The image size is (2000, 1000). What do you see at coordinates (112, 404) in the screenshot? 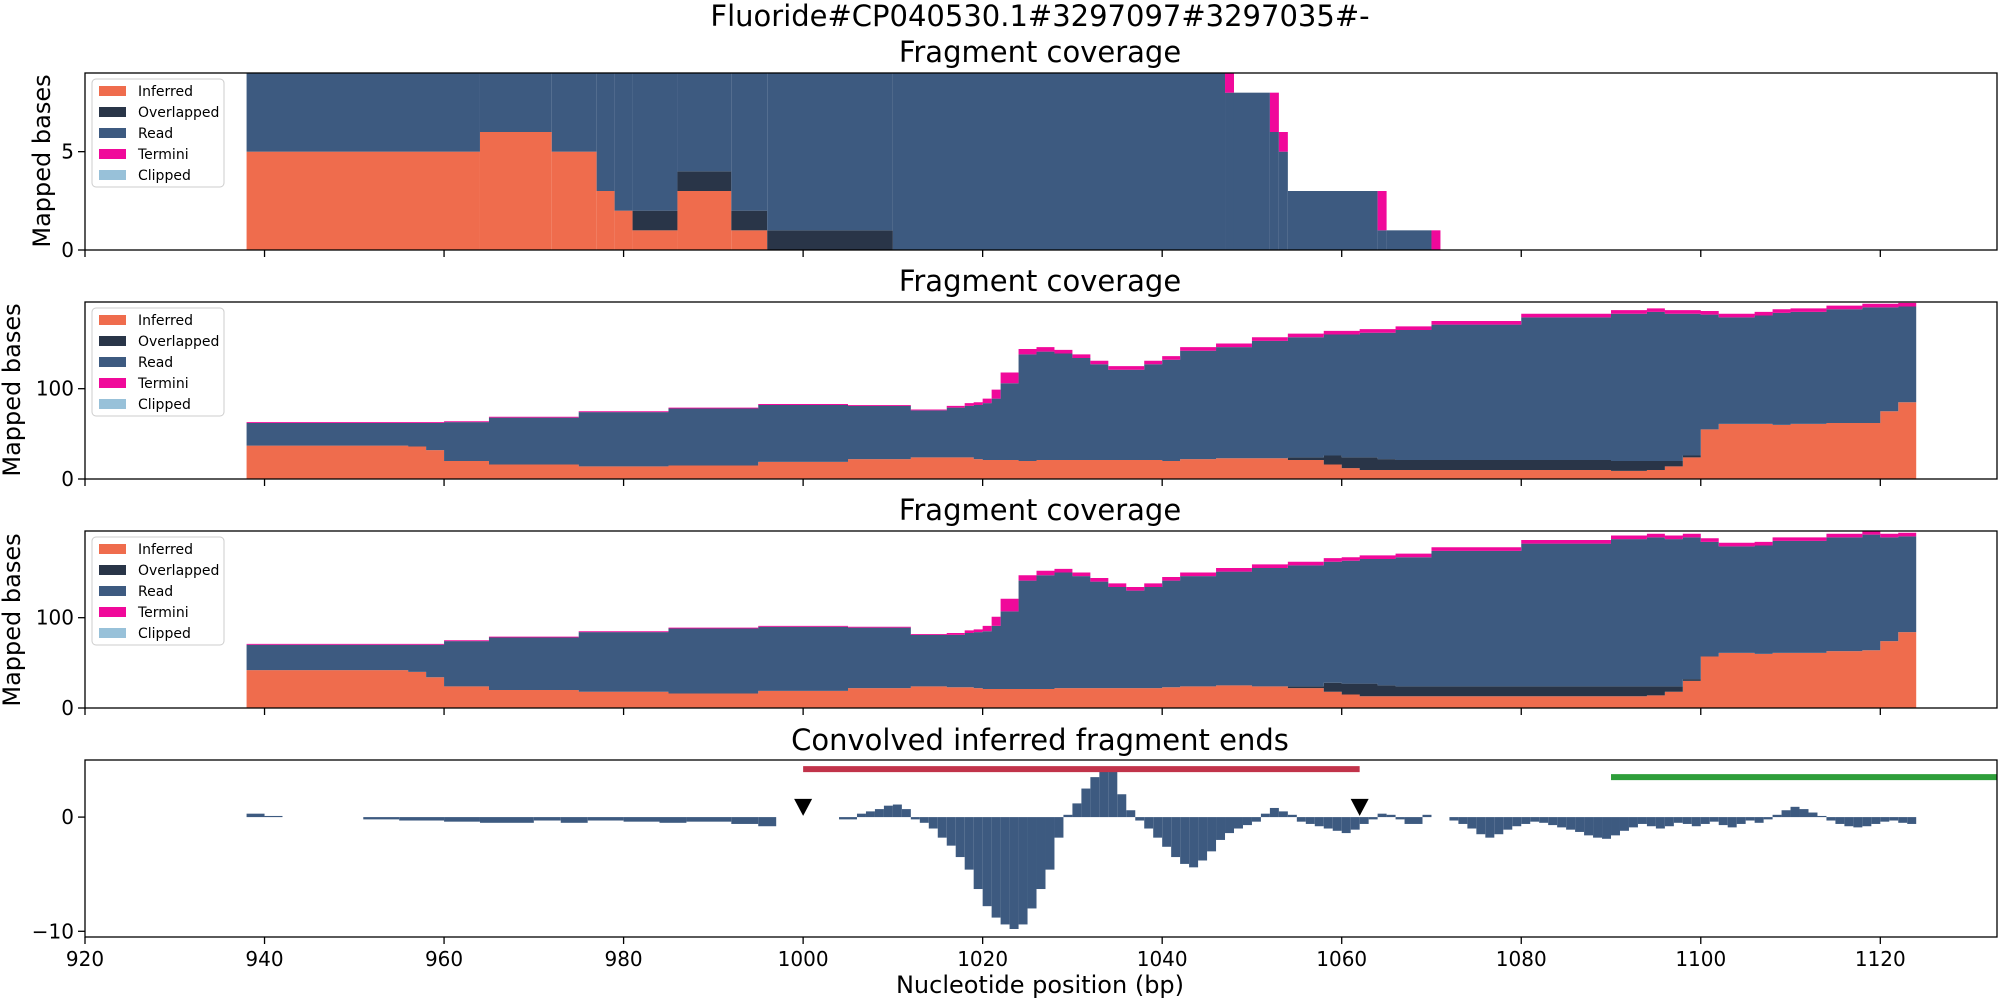
I see `legend-2-swatch-clipped` at bounding box center [112, 404].